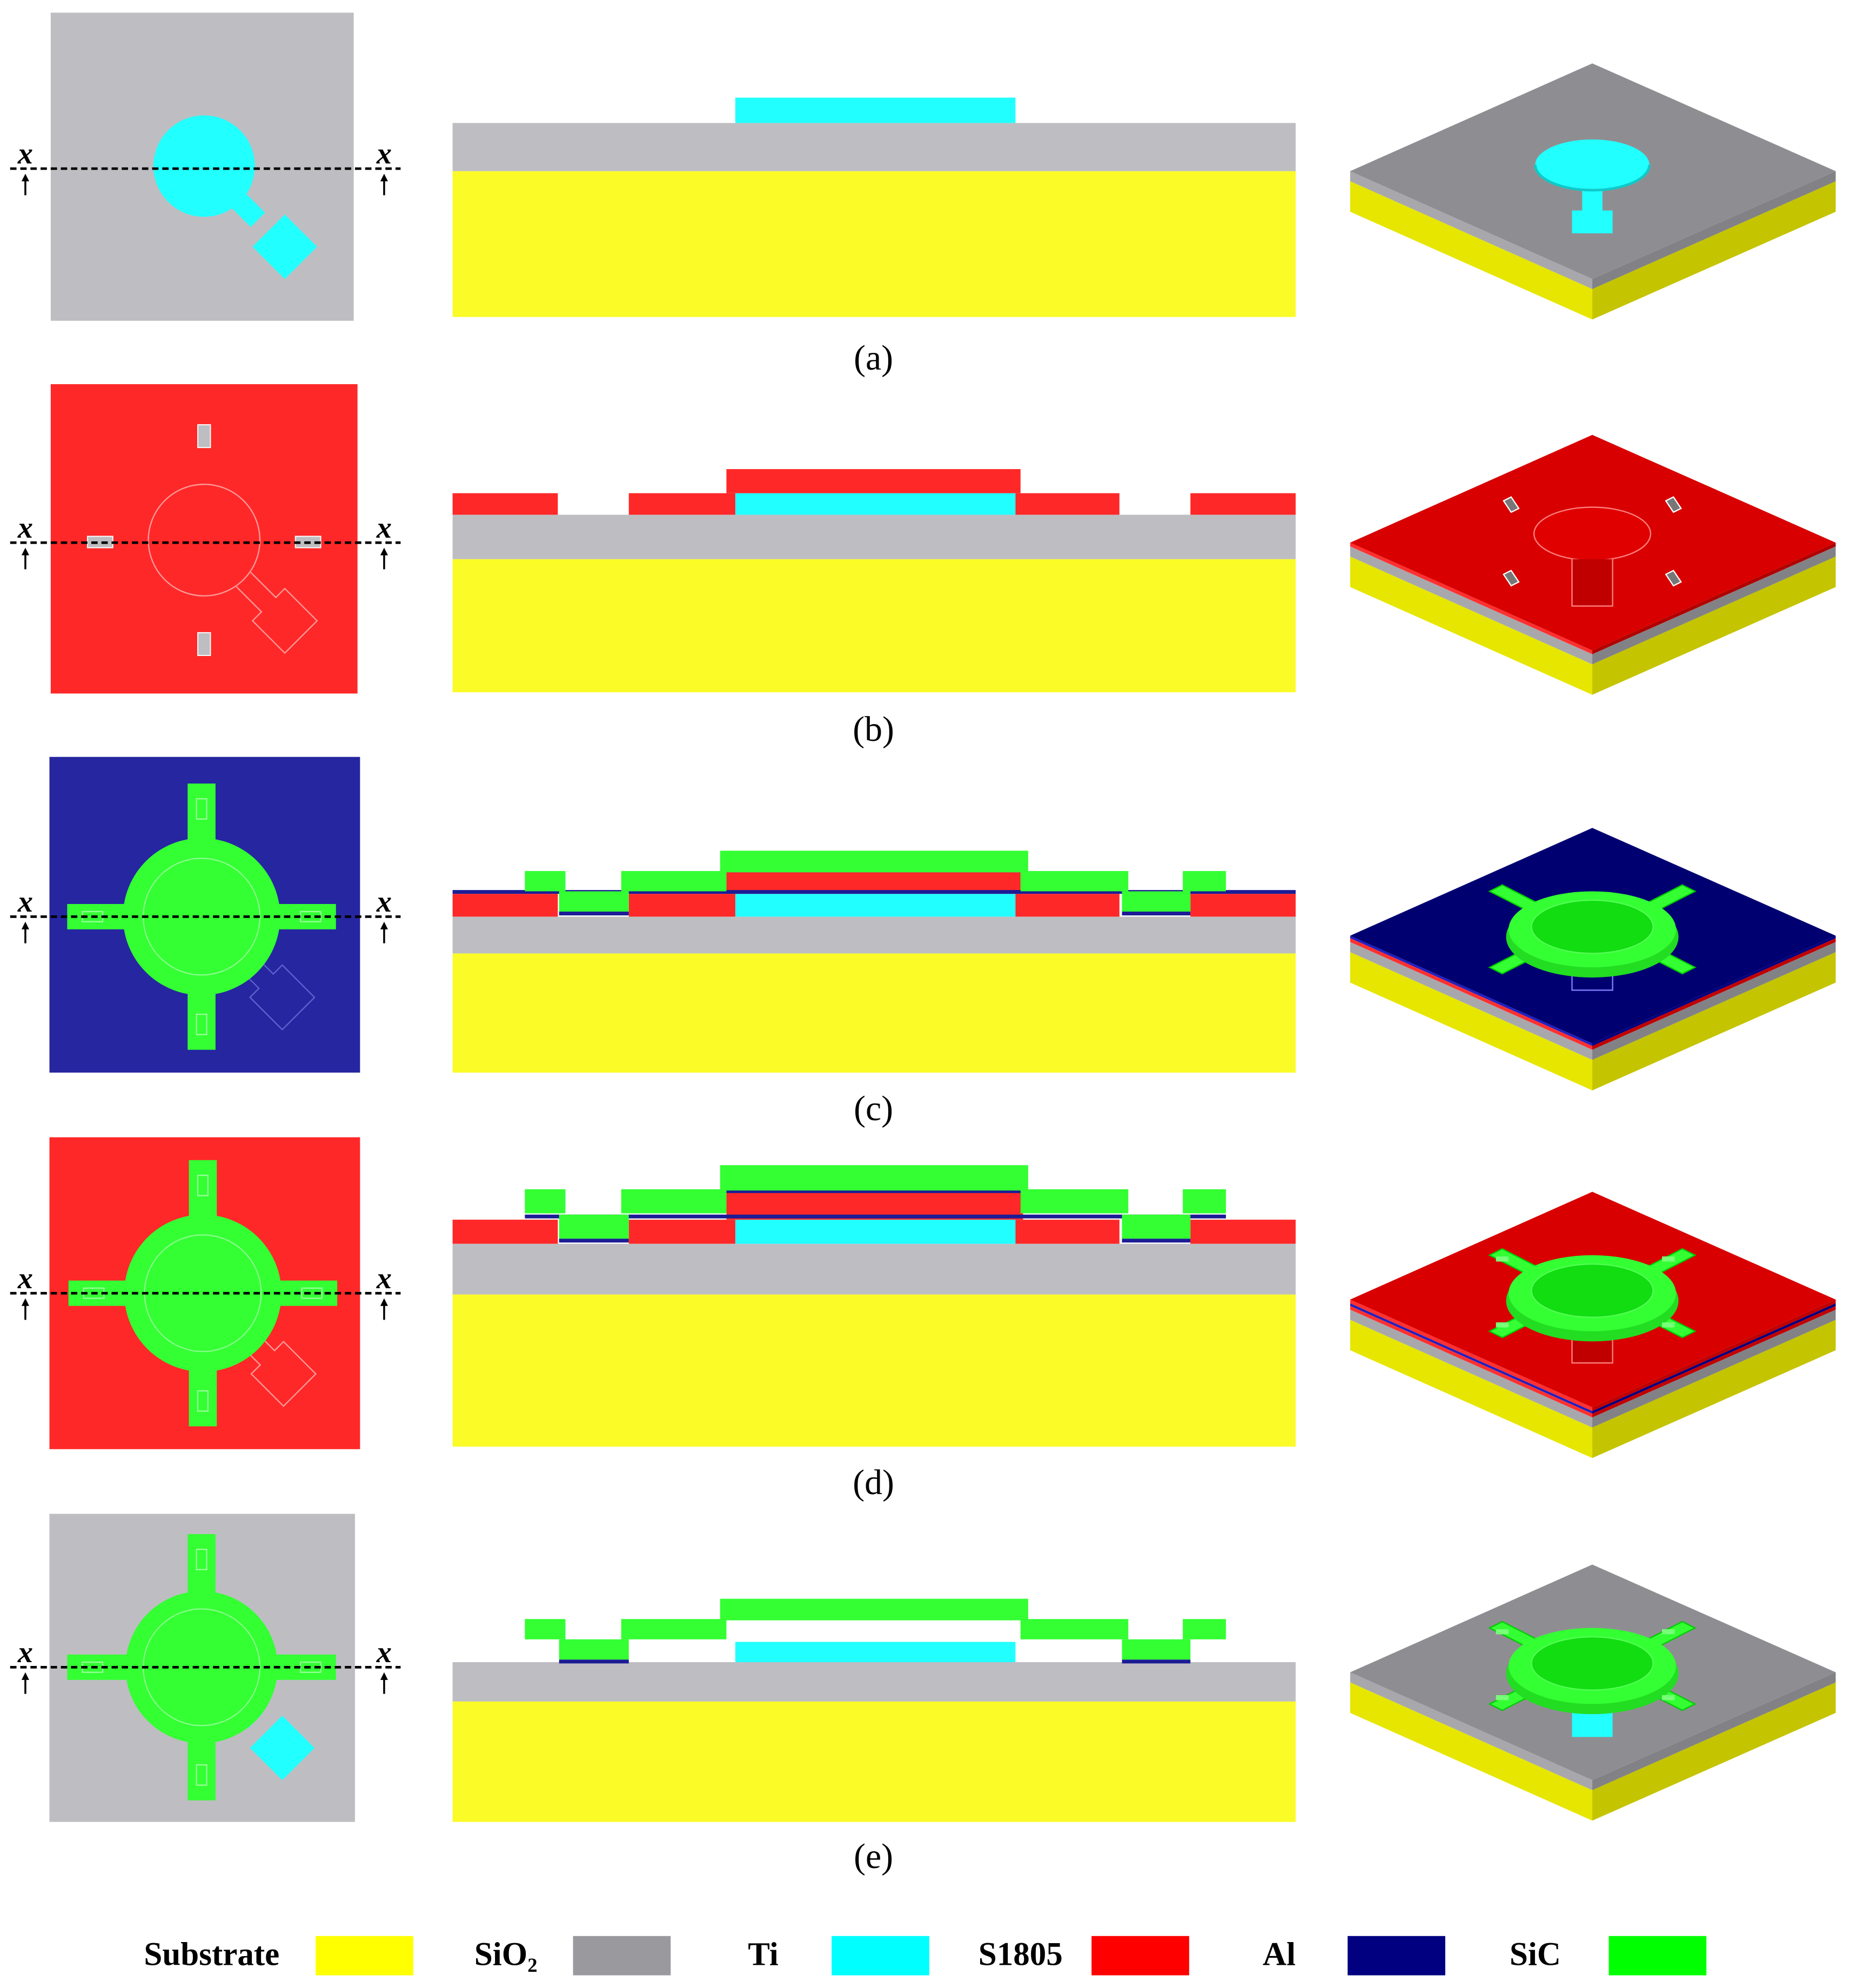  Describe the element at coordinates (763, 1955) in the screenshot. I see `legend-label: Ti` at that location.